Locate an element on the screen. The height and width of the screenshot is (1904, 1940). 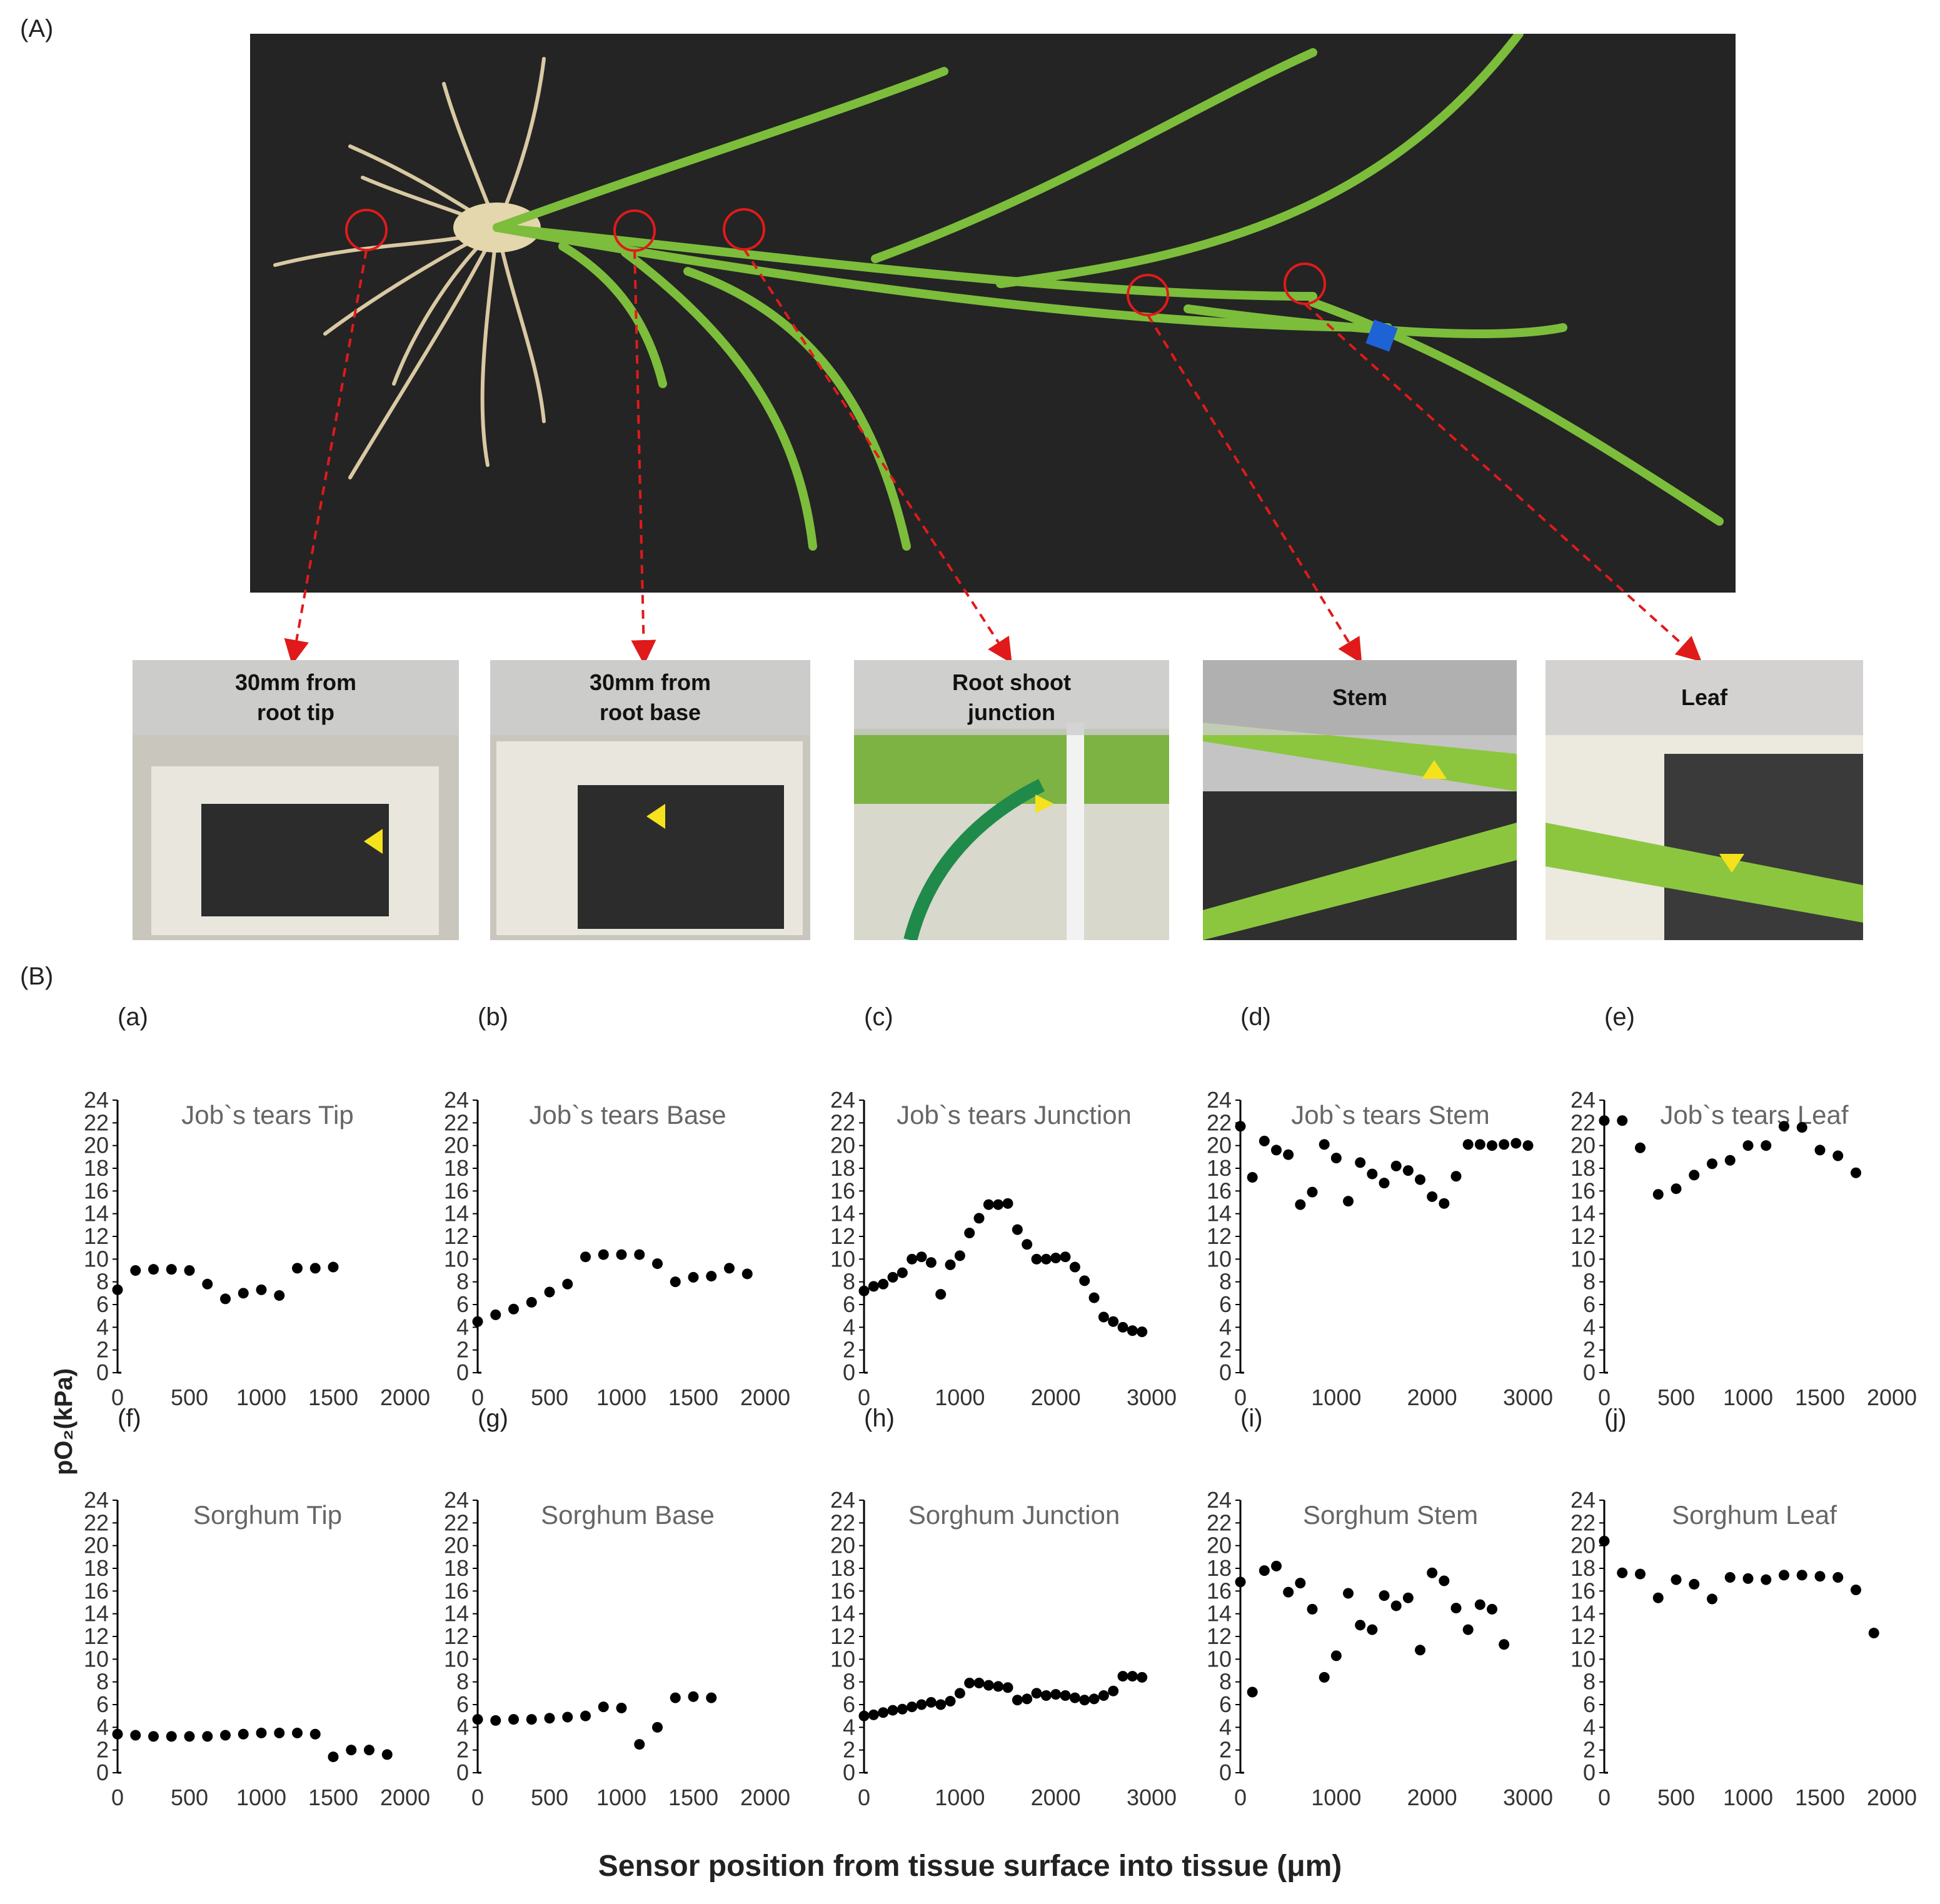
y-tick-label: 2 is located at coordinates (463, 1350).